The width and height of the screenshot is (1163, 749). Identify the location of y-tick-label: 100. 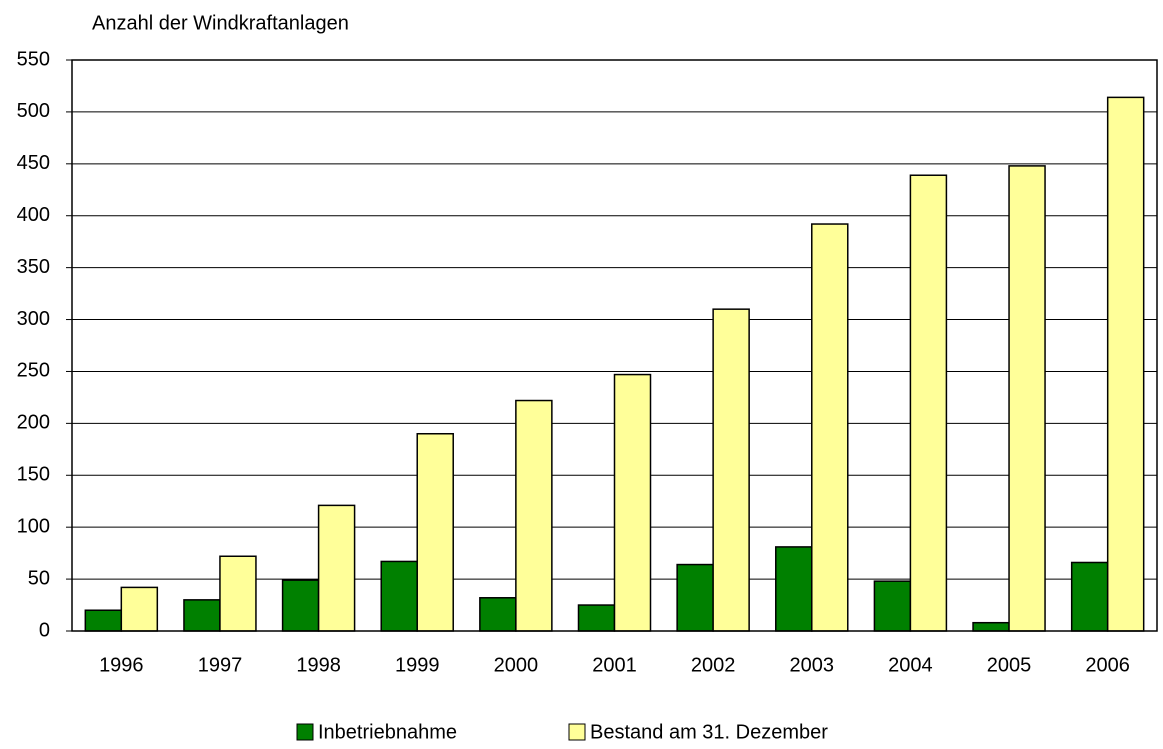
(33, 526).